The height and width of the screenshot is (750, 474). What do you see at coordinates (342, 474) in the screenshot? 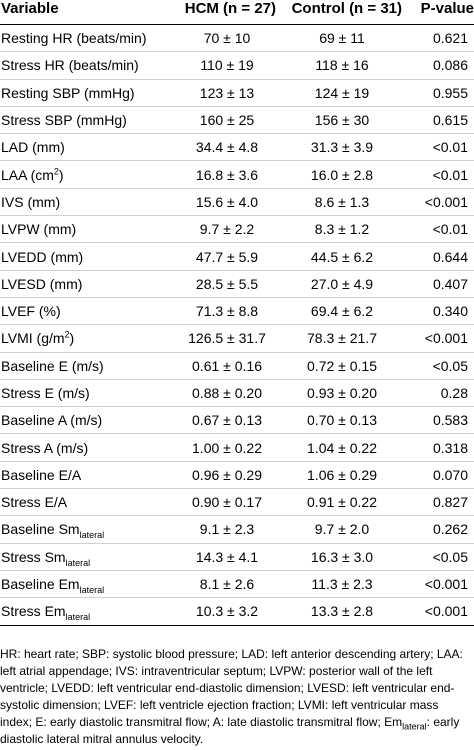
I see `control-value: 1.06 ± 0.29` at bounding box center [342, 474].